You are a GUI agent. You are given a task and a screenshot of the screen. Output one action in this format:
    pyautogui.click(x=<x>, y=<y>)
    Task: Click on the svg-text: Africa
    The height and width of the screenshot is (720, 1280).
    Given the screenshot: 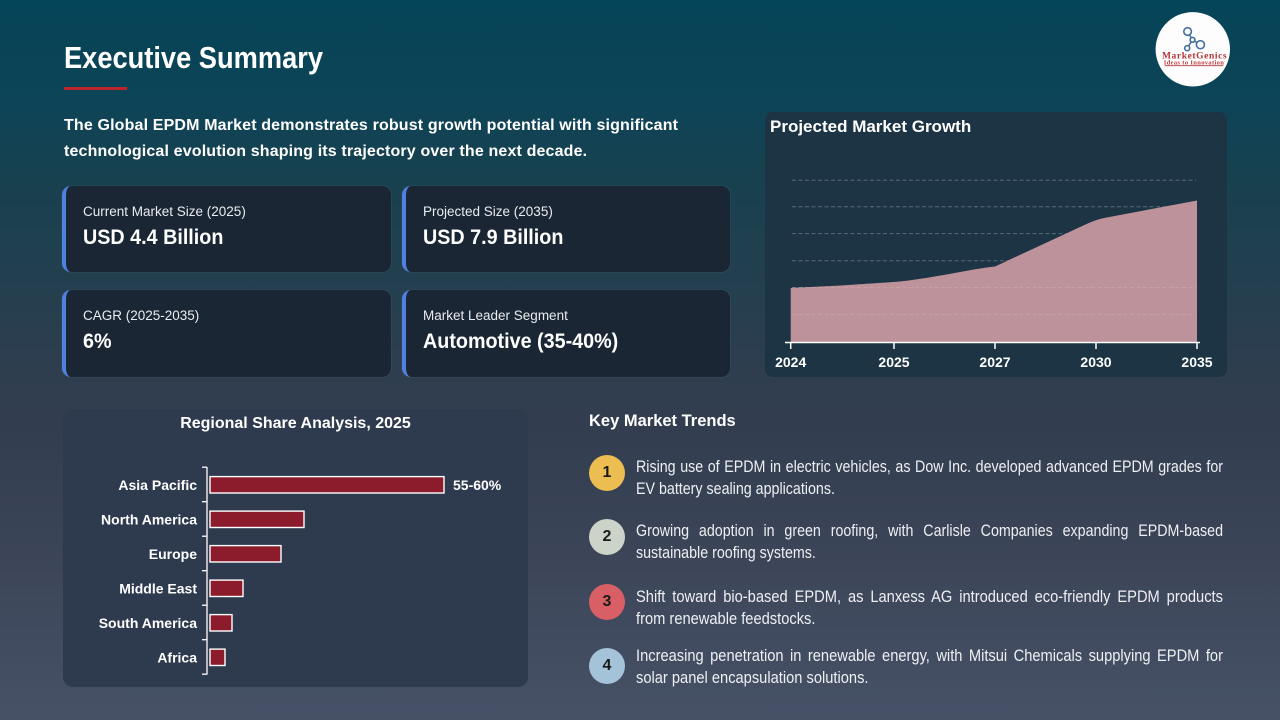 What is the action you would take?
    pyautogui.click(x=177, y=658)
    